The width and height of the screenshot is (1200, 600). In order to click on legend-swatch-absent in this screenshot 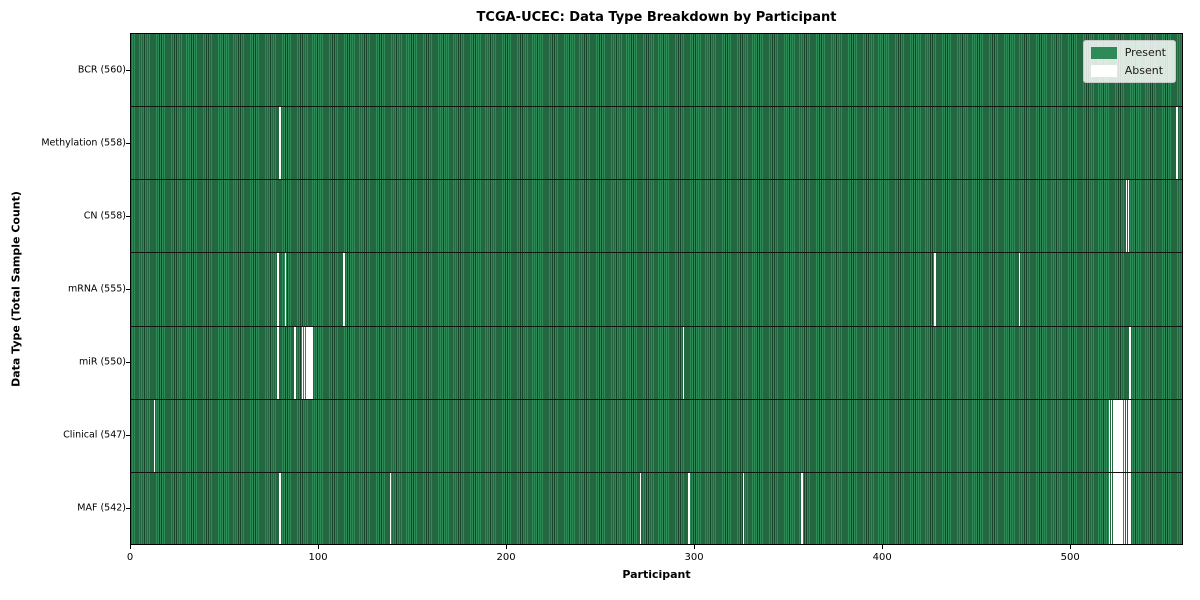, I will do `click(1103, 70)`.